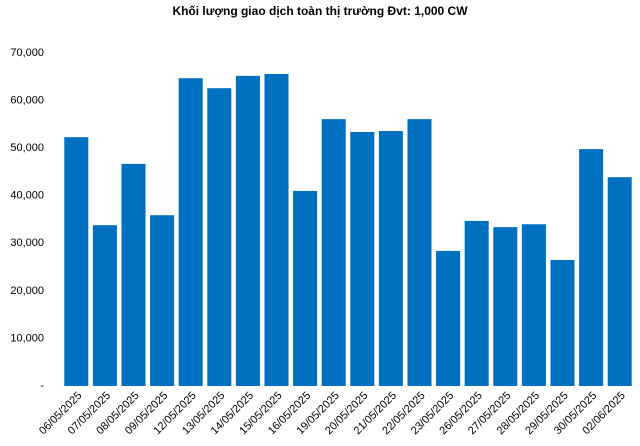 The image size is (640, 446). I want to click on y-tick-label: -, so click(42, 386).